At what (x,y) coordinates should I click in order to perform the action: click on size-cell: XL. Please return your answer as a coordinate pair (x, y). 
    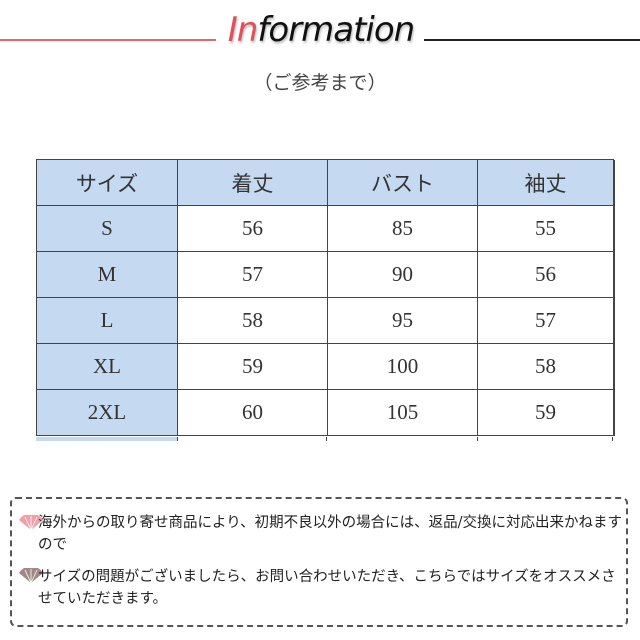
    Looking at the image, I should click on (107, 366).